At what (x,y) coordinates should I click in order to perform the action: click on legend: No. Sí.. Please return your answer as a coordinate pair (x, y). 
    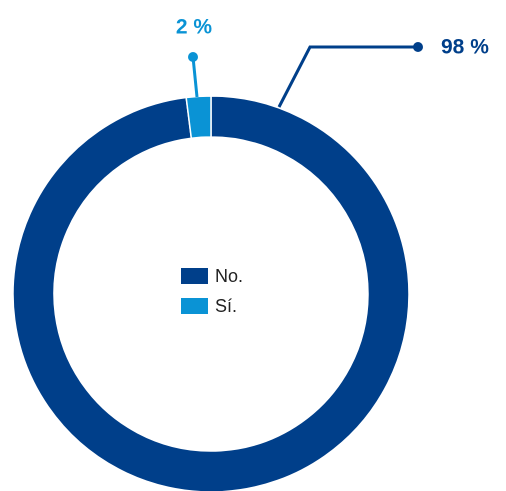
    Looking at the image, I should click on (212, 291).